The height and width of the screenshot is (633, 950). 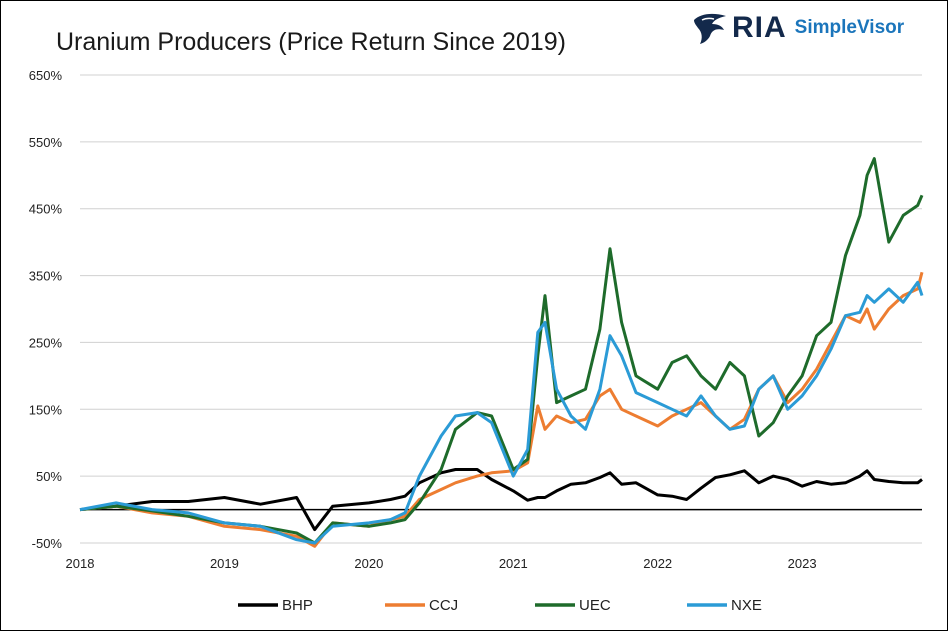 I want to click on x-tick-label: 2019, so click(x=224, y=563).